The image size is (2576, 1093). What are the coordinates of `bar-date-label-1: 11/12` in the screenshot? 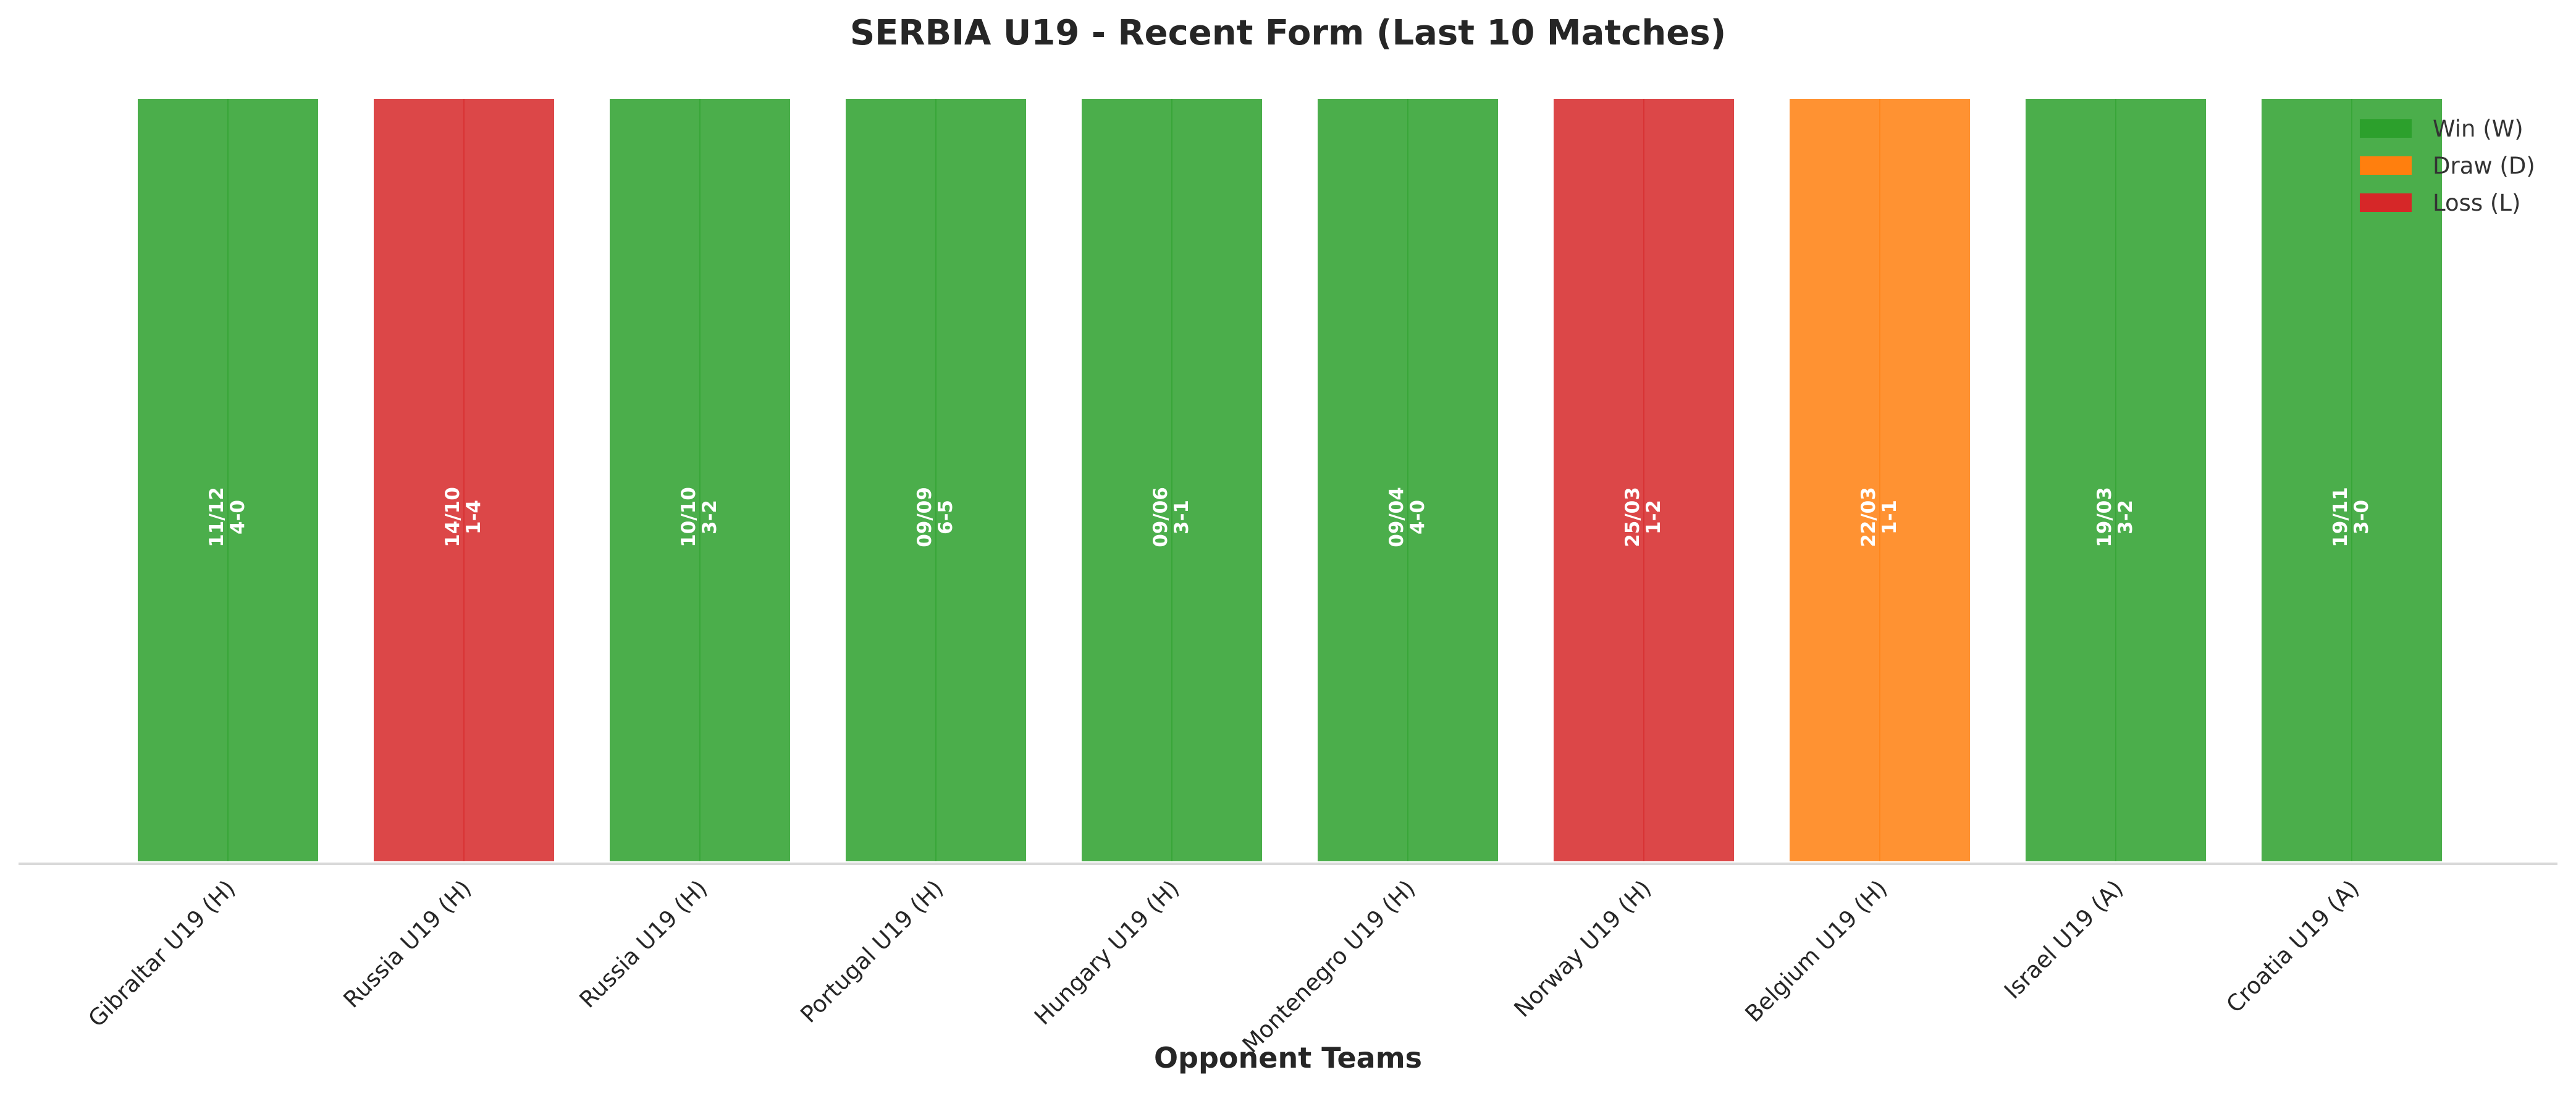 It's located at (217, 517).